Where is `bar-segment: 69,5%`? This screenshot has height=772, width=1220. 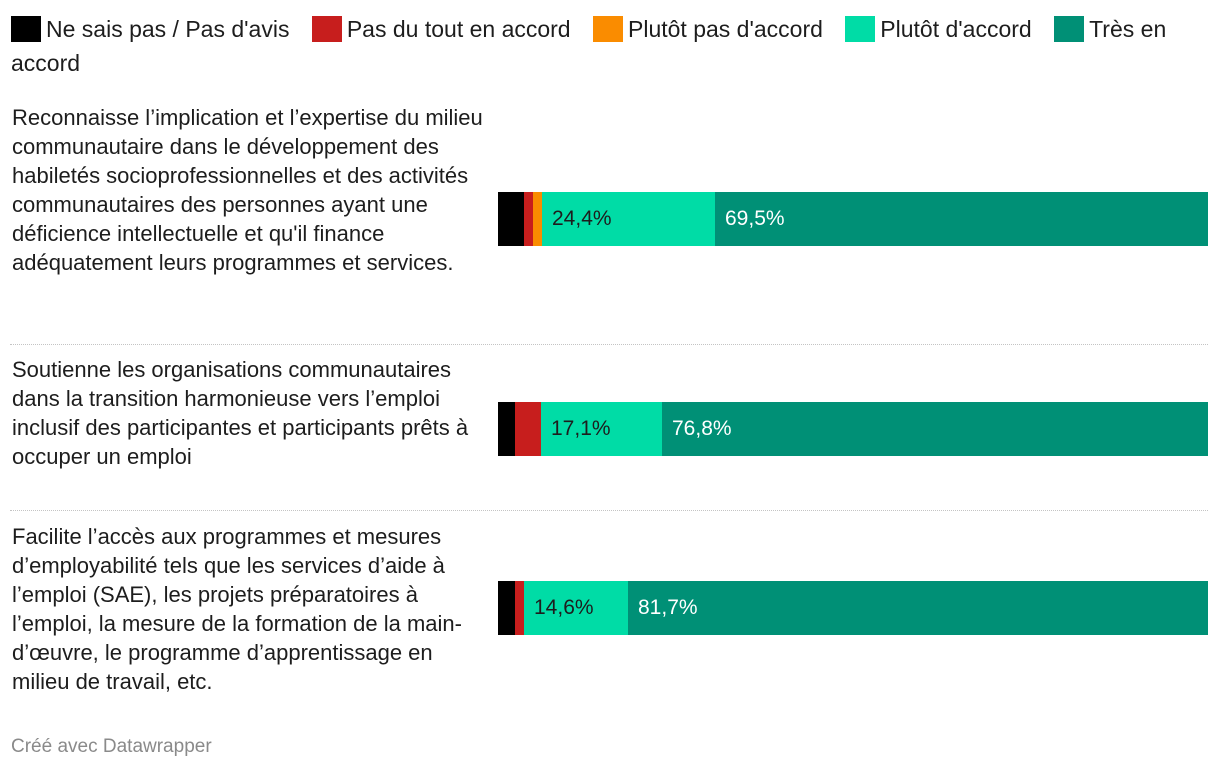 bar-segment: 69,5% is located at coordinates (961, 219).